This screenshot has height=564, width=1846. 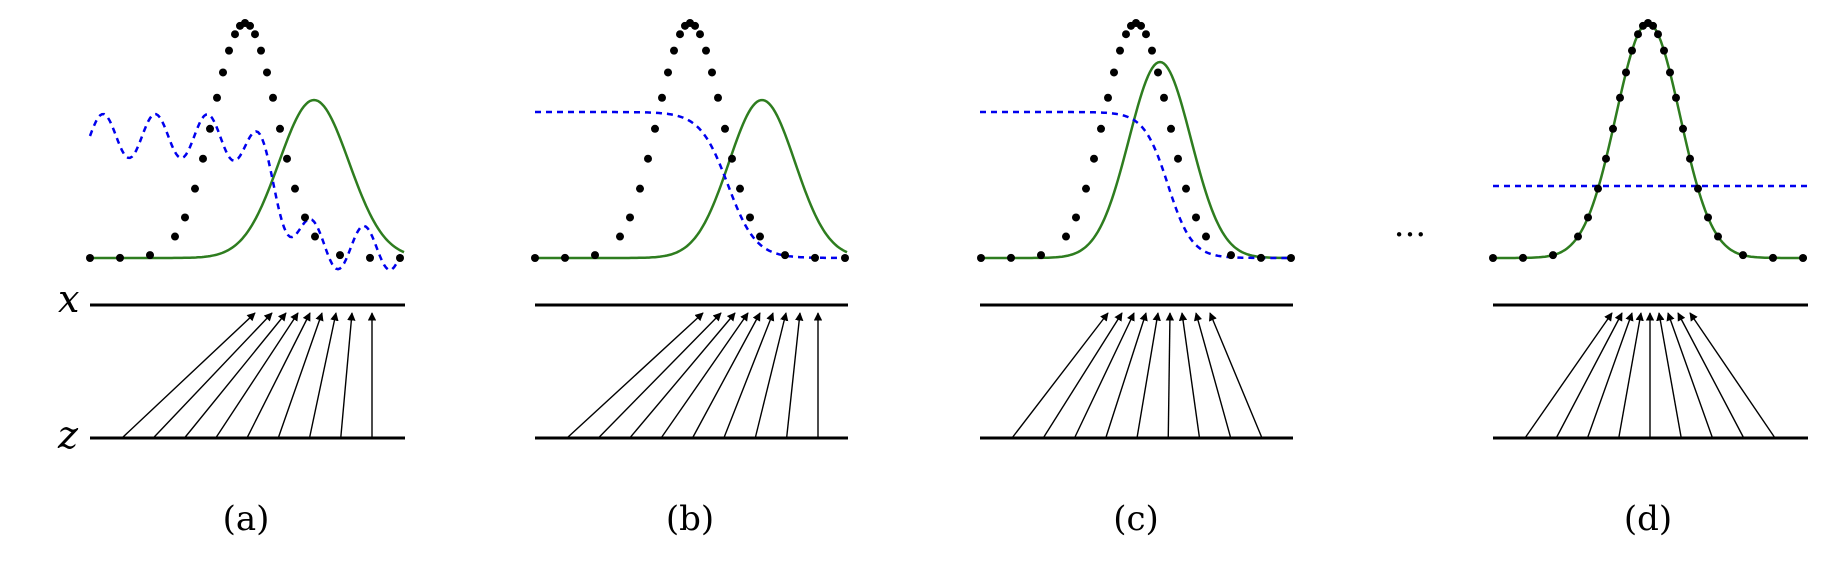 I want to click on z-axis-label: z, so click(x=68, y=435).